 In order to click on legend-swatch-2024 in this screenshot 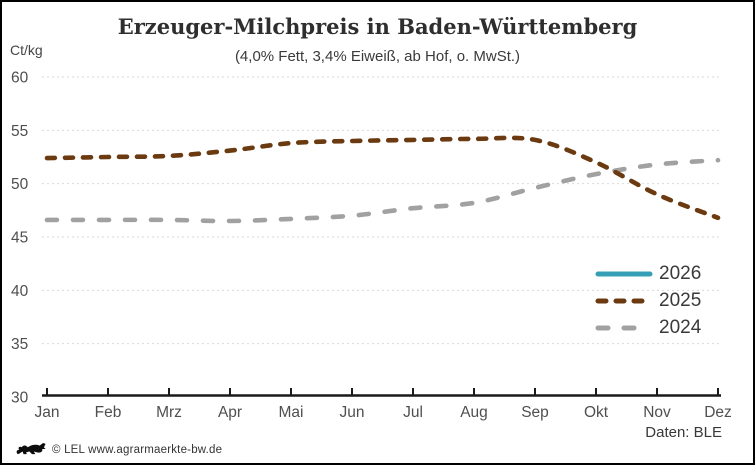, I will do `click(624, 327)`.